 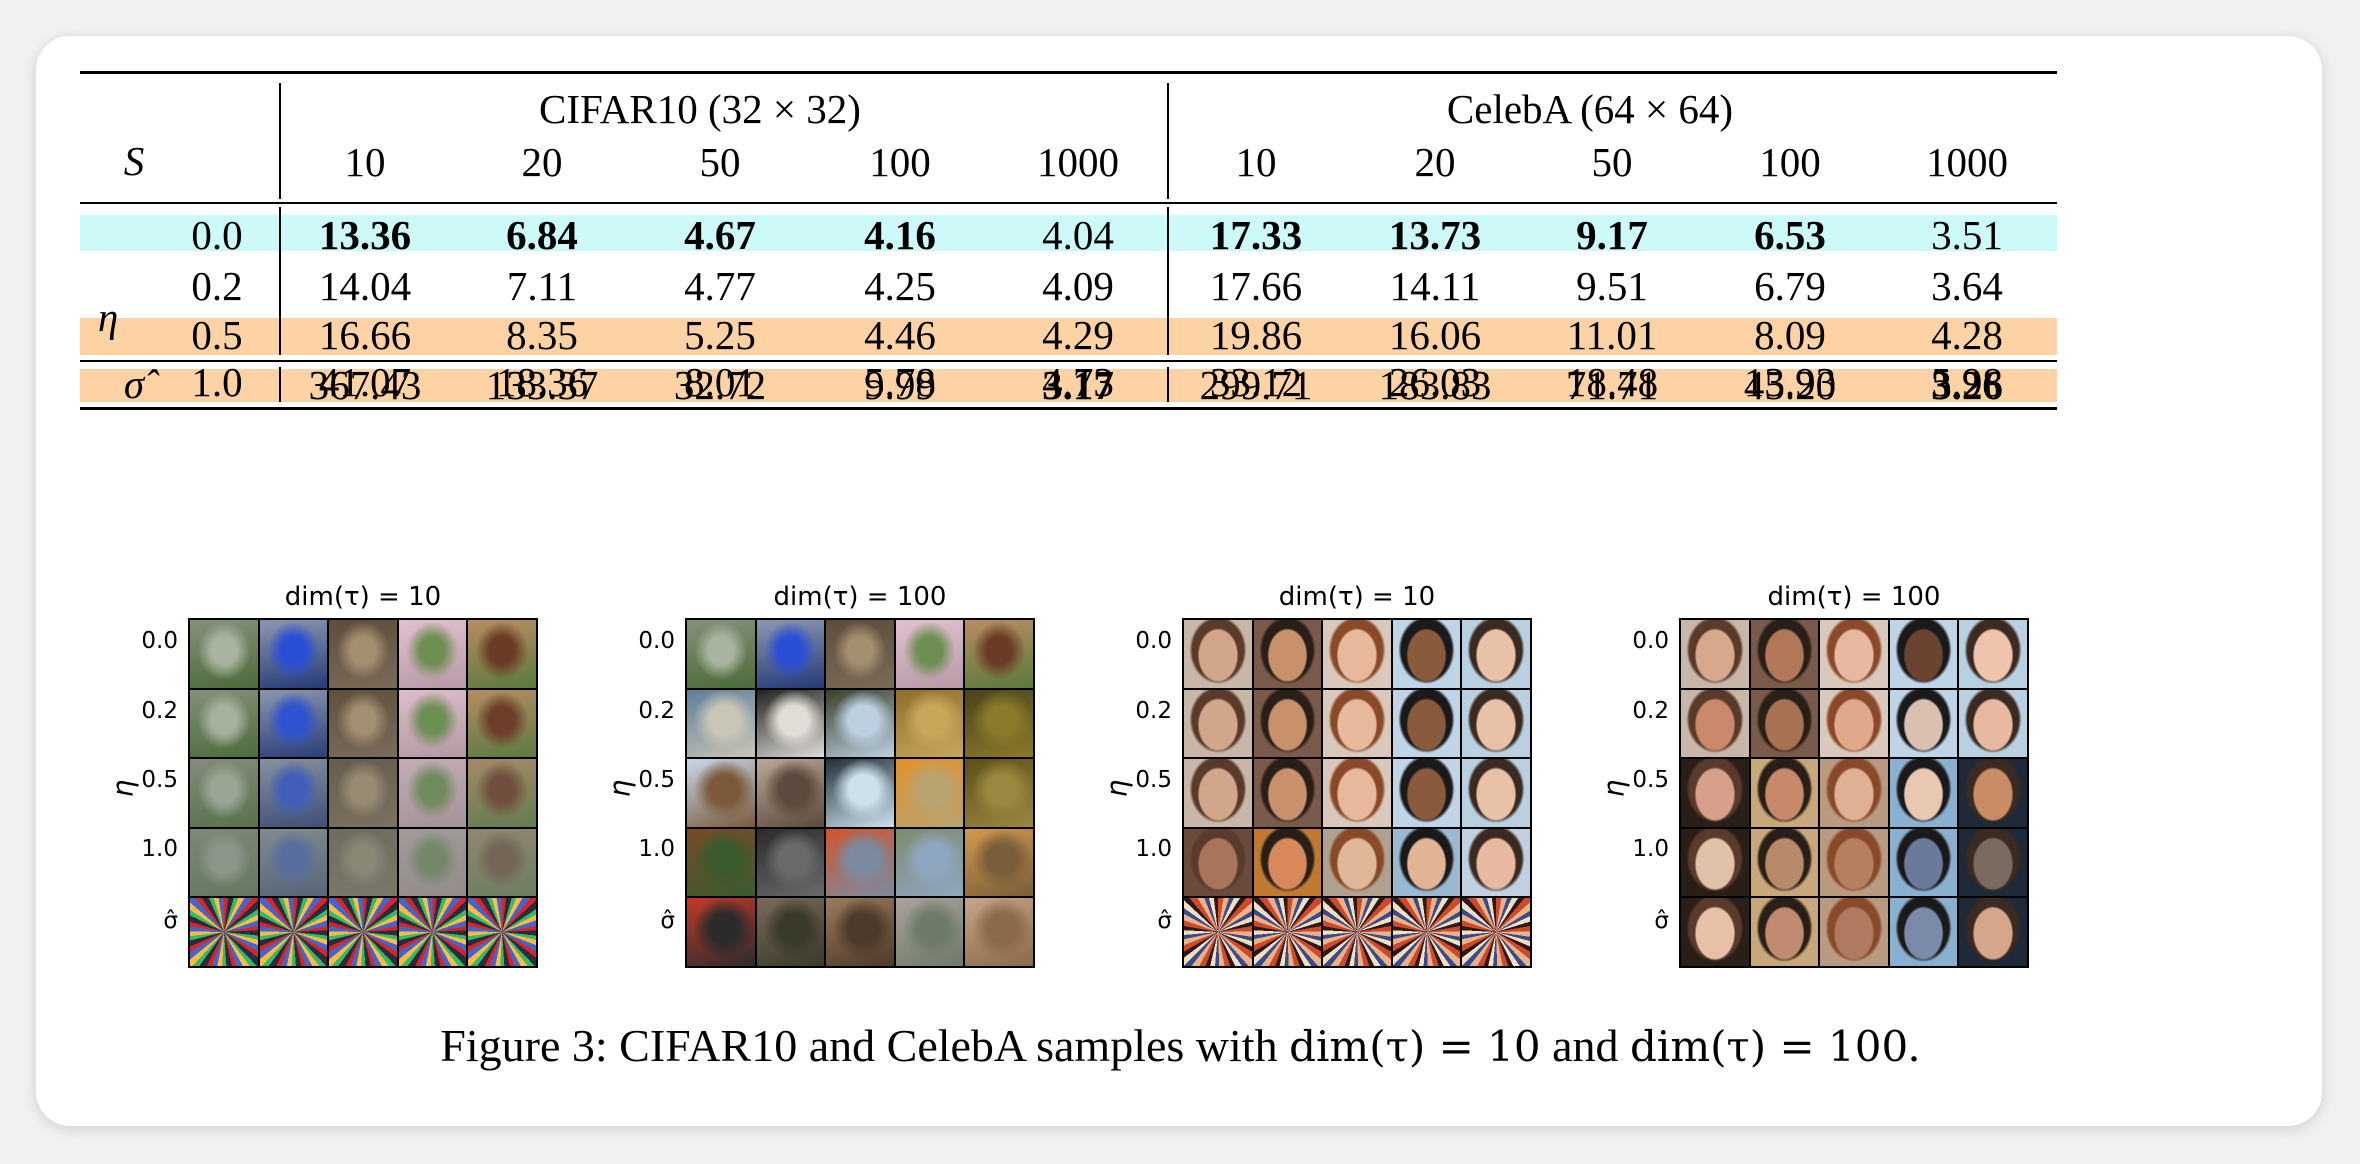 What do you see at coordinates (1612, 335) in the screenshot?
I see `table-cell: 11.01` at bounding box center [1612, 335].